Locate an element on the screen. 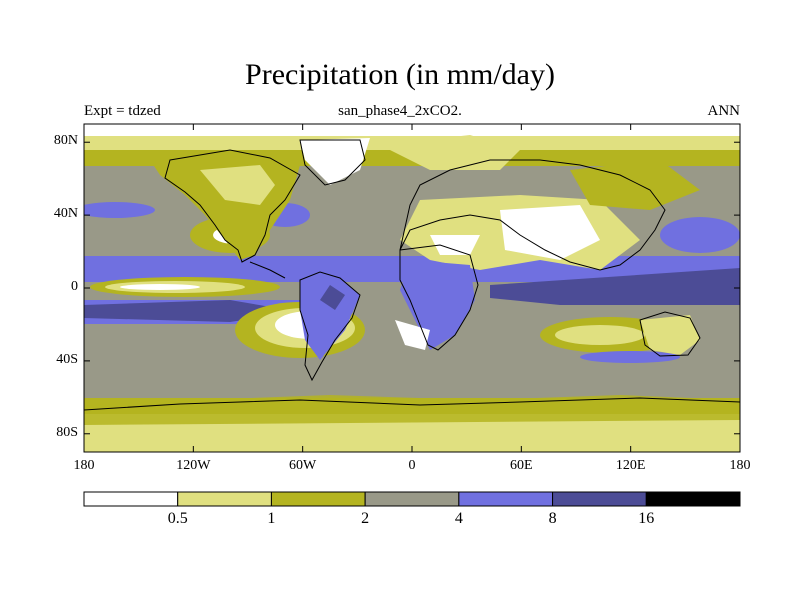 This screenshot has height=600, width=800. y-tick-label: 40N is located at coordinates (65, 214).